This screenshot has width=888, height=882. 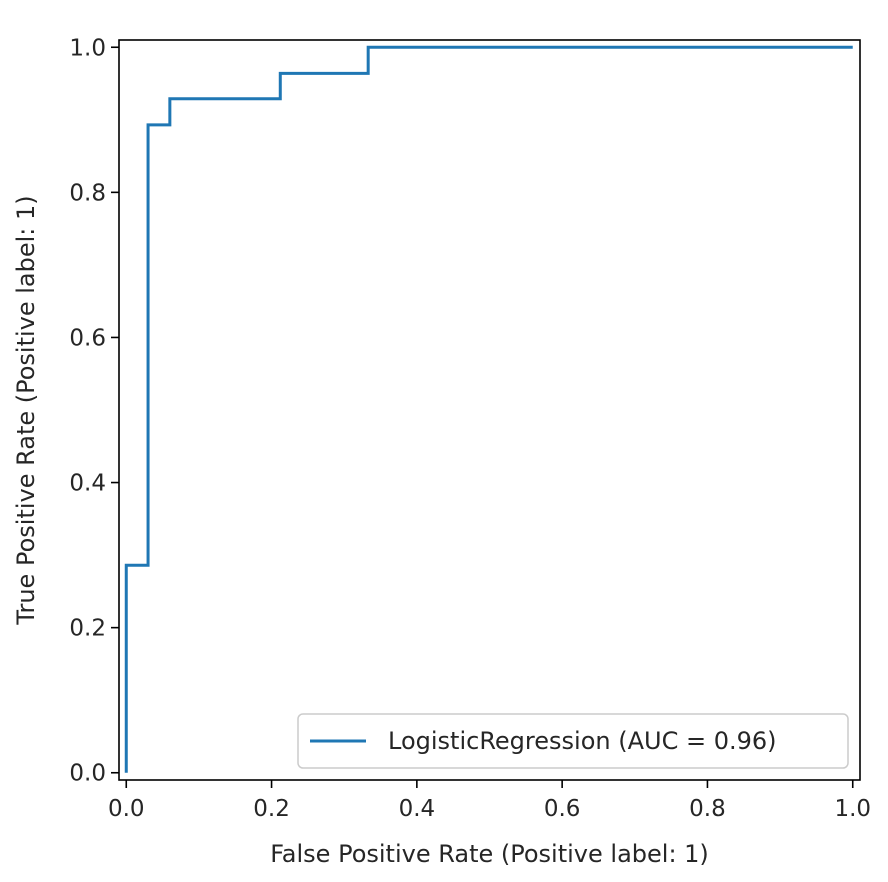 I want to click on x-tick-label: 0.8, so click(x=707, y=809).